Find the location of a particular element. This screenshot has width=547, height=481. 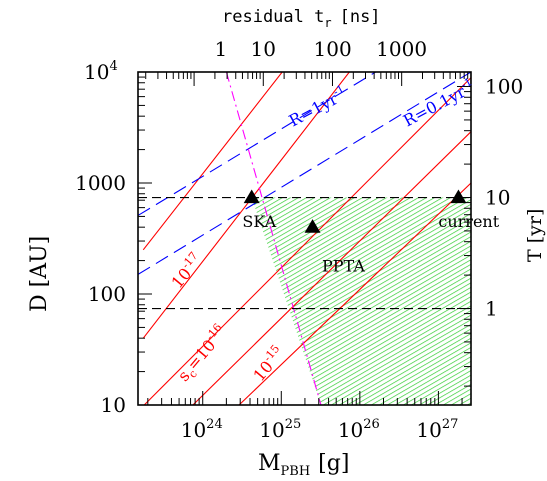

annotation-1: PPTA is located at coordinates (343, 265).